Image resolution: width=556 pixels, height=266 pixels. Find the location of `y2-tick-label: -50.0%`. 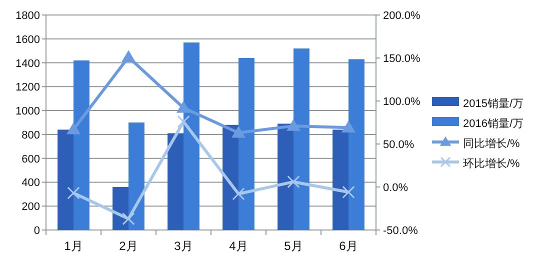

y2-tick-label: -50.0% is located at coordinates (400, 231).